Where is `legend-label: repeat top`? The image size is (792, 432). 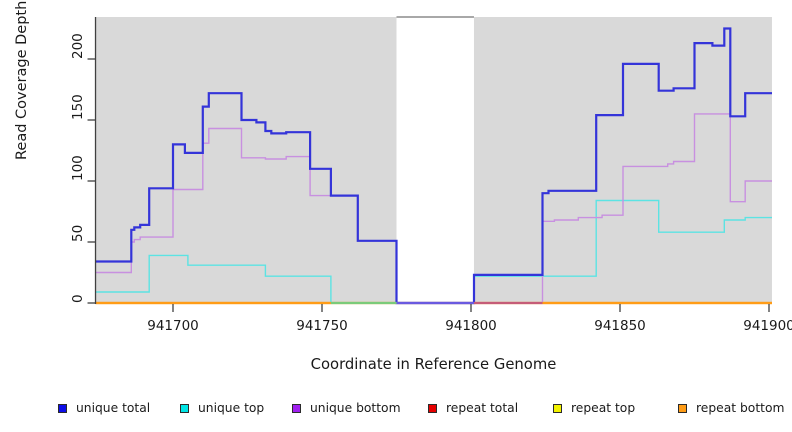 legend-label: repeat top is located at coordinates (603, 408).